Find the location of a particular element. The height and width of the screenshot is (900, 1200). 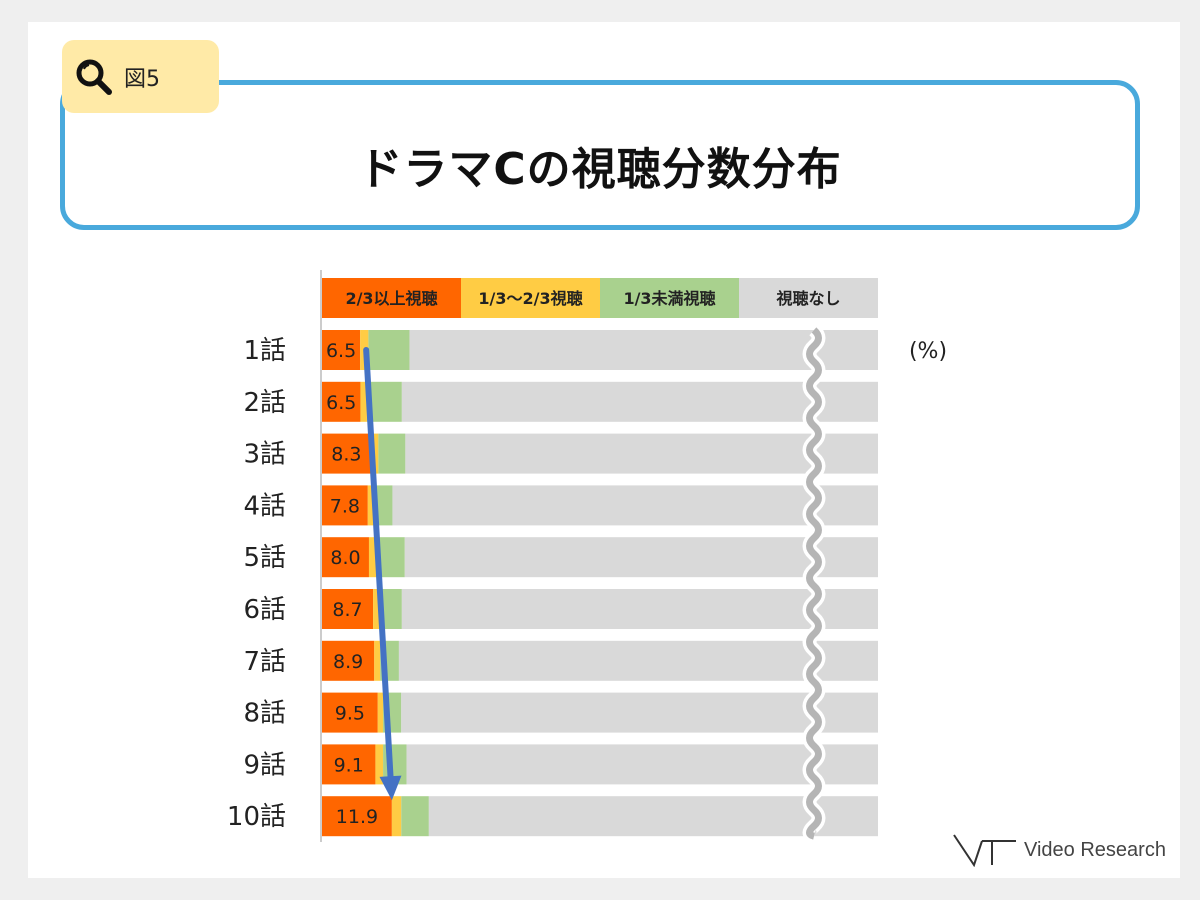

category-label: 3話 is located at coordinates (264, 455).